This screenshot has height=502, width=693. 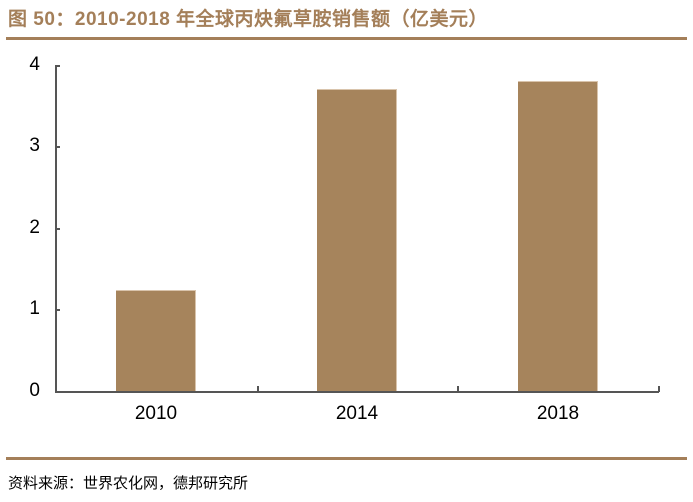 I want to click on x-axis, so click(x=357, y=392).